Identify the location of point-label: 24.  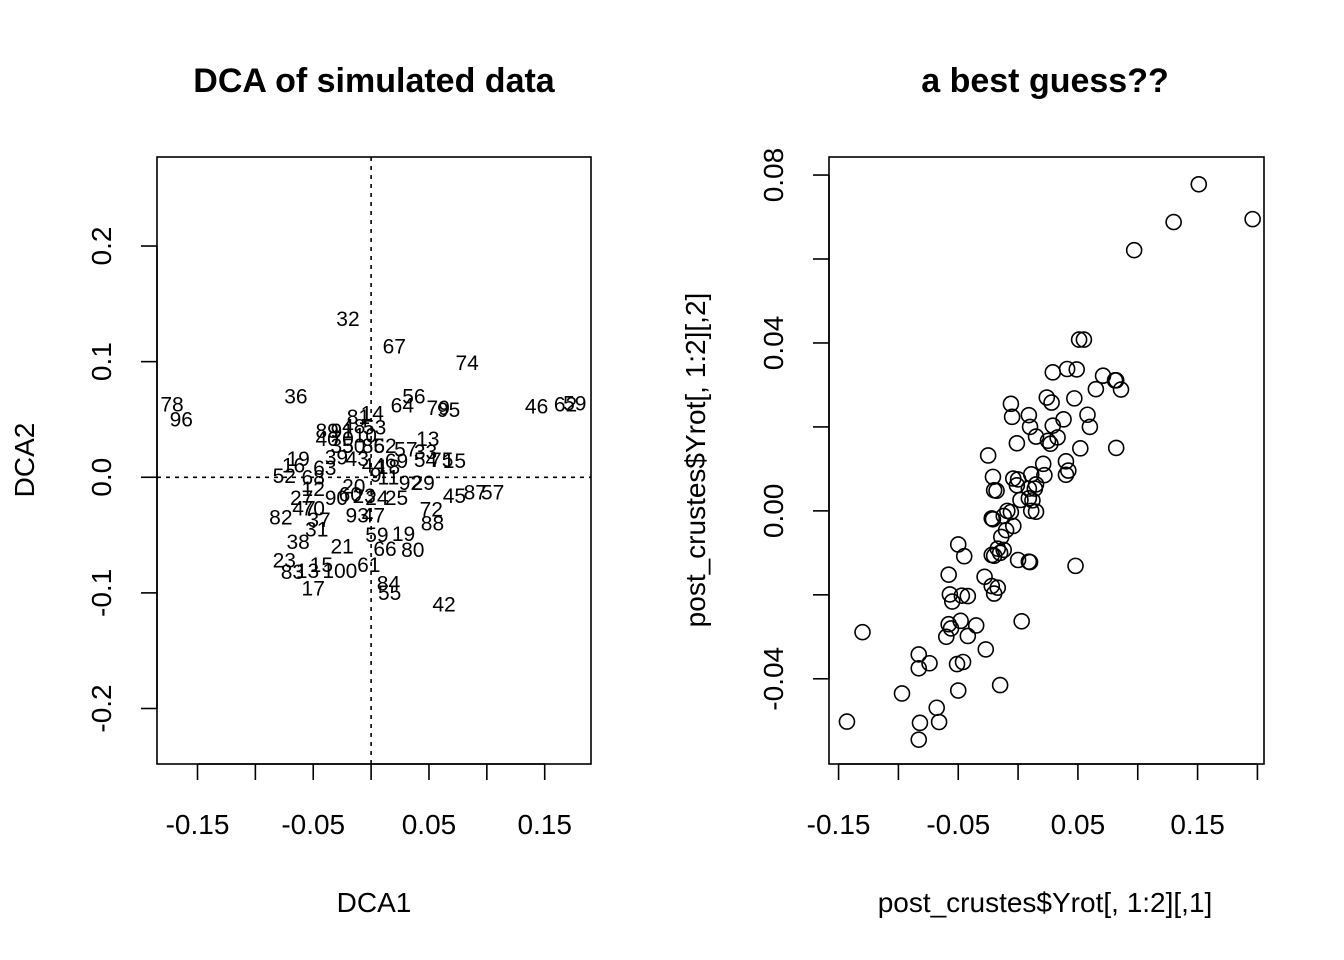
(377, 498).